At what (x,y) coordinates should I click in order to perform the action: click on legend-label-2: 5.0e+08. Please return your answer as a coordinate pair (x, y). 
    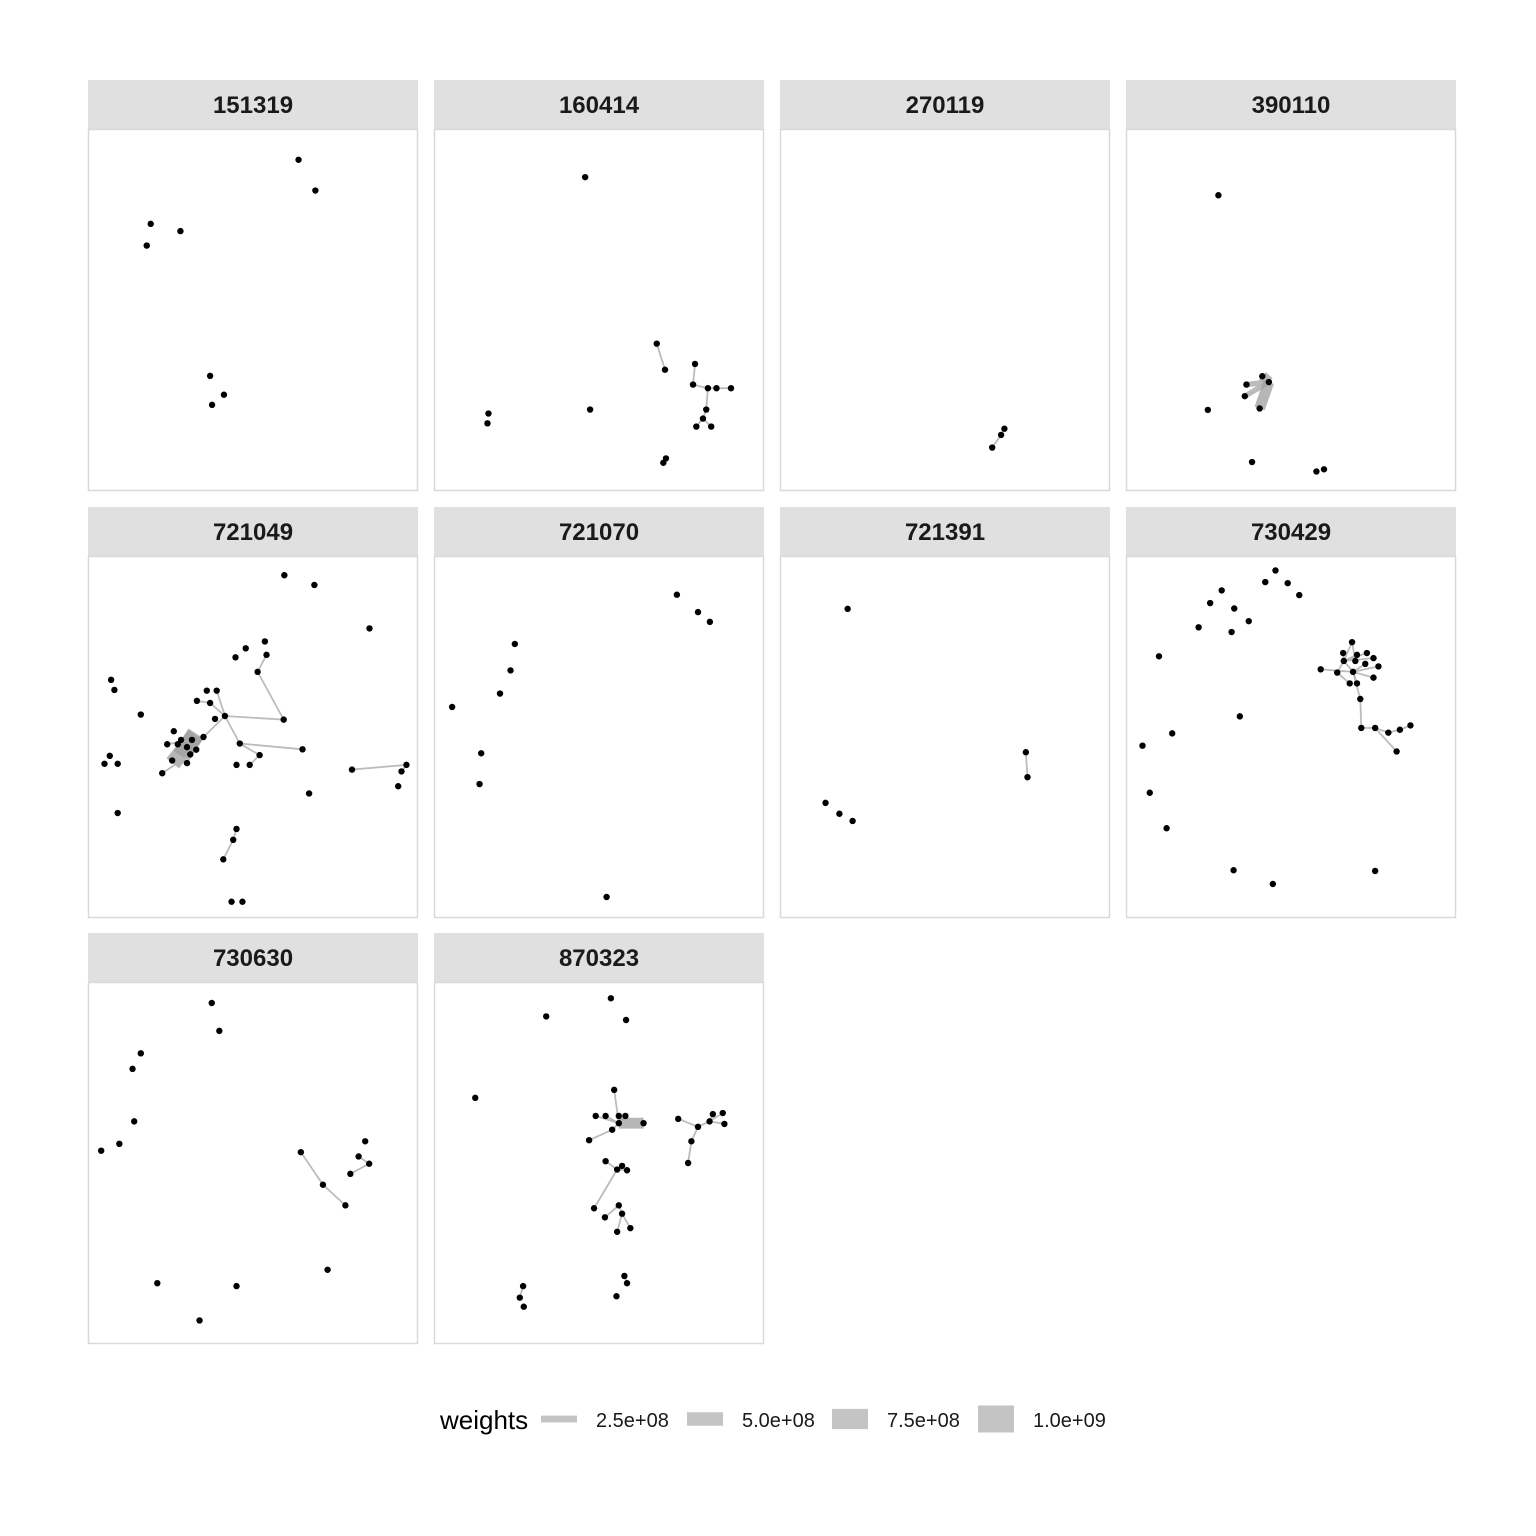
    Looking at the image, I should click on (778, 1421).